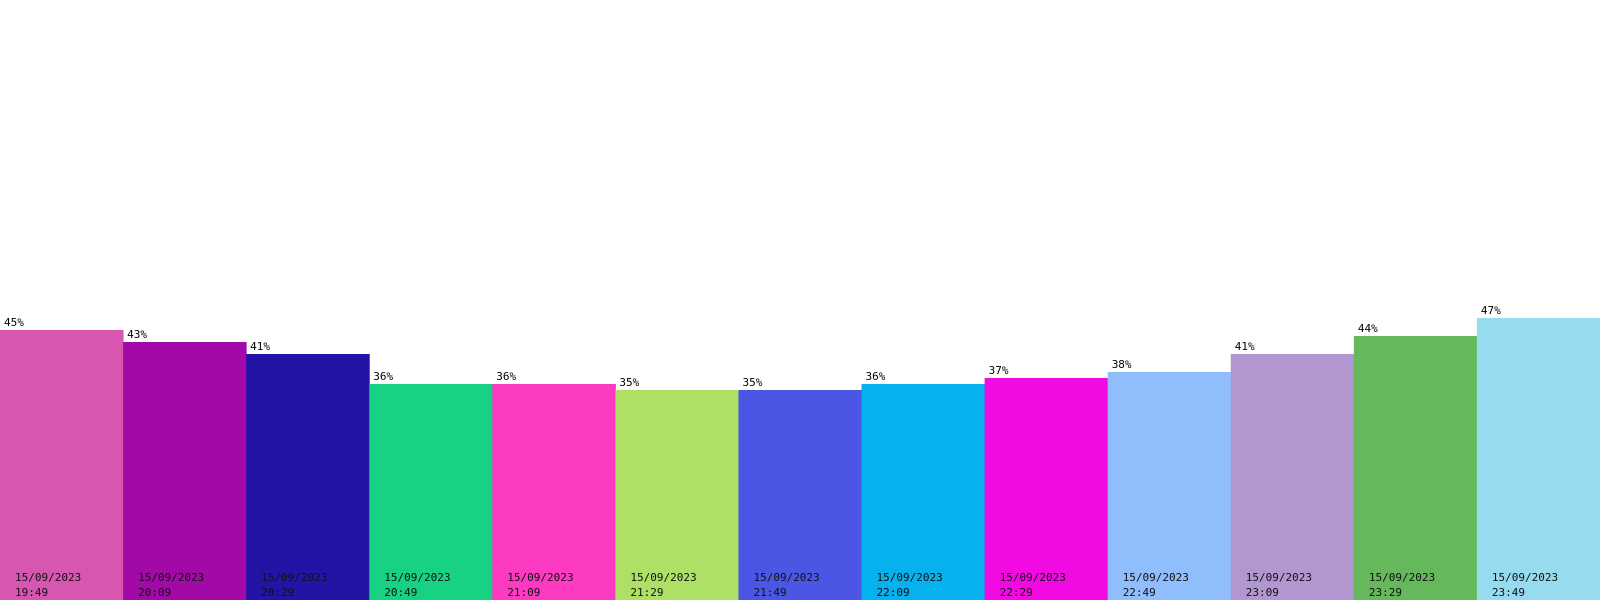  Describe the element at coordinates (1279, 585) in the screenshot. I see `x-tick-label-11: 15/09/2023 23:09` at that location.